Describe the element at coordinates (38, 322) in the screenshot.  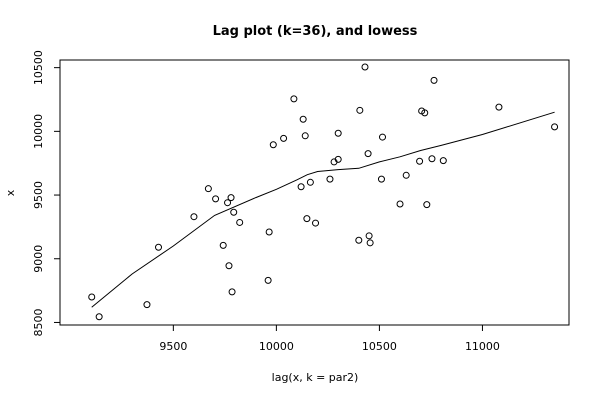
I see `y-tick-label: 8500` at that location.